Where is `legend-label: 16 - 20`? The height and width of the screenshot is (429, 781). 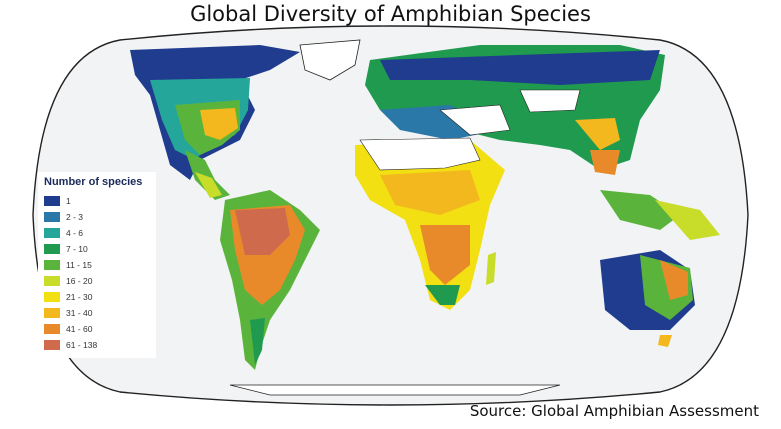
legend-label: 16 - 20 is located at coordinates (79, 280).